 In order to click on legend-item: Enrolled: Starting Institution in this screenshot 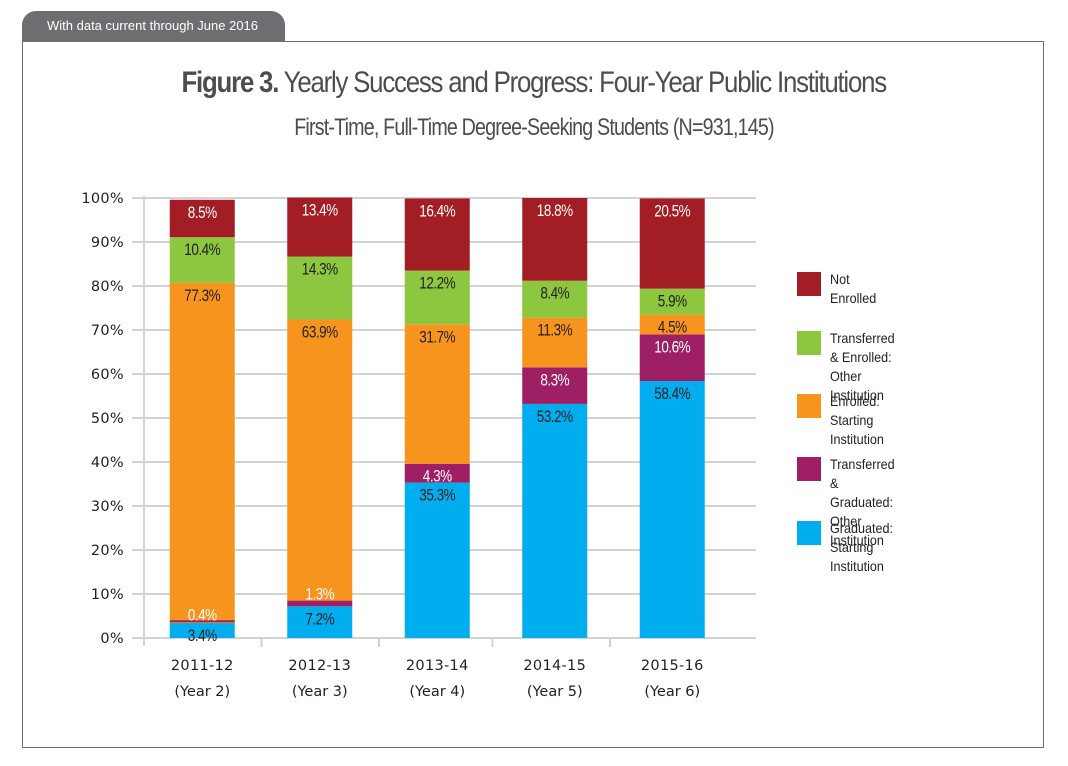, I will do `click(843, 421)`.